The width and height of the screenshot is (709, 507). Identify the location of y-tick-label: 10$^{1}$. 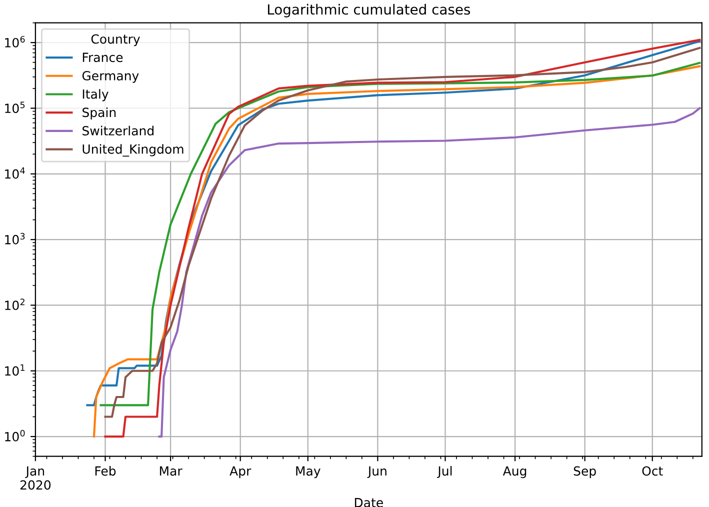
(15, 370).